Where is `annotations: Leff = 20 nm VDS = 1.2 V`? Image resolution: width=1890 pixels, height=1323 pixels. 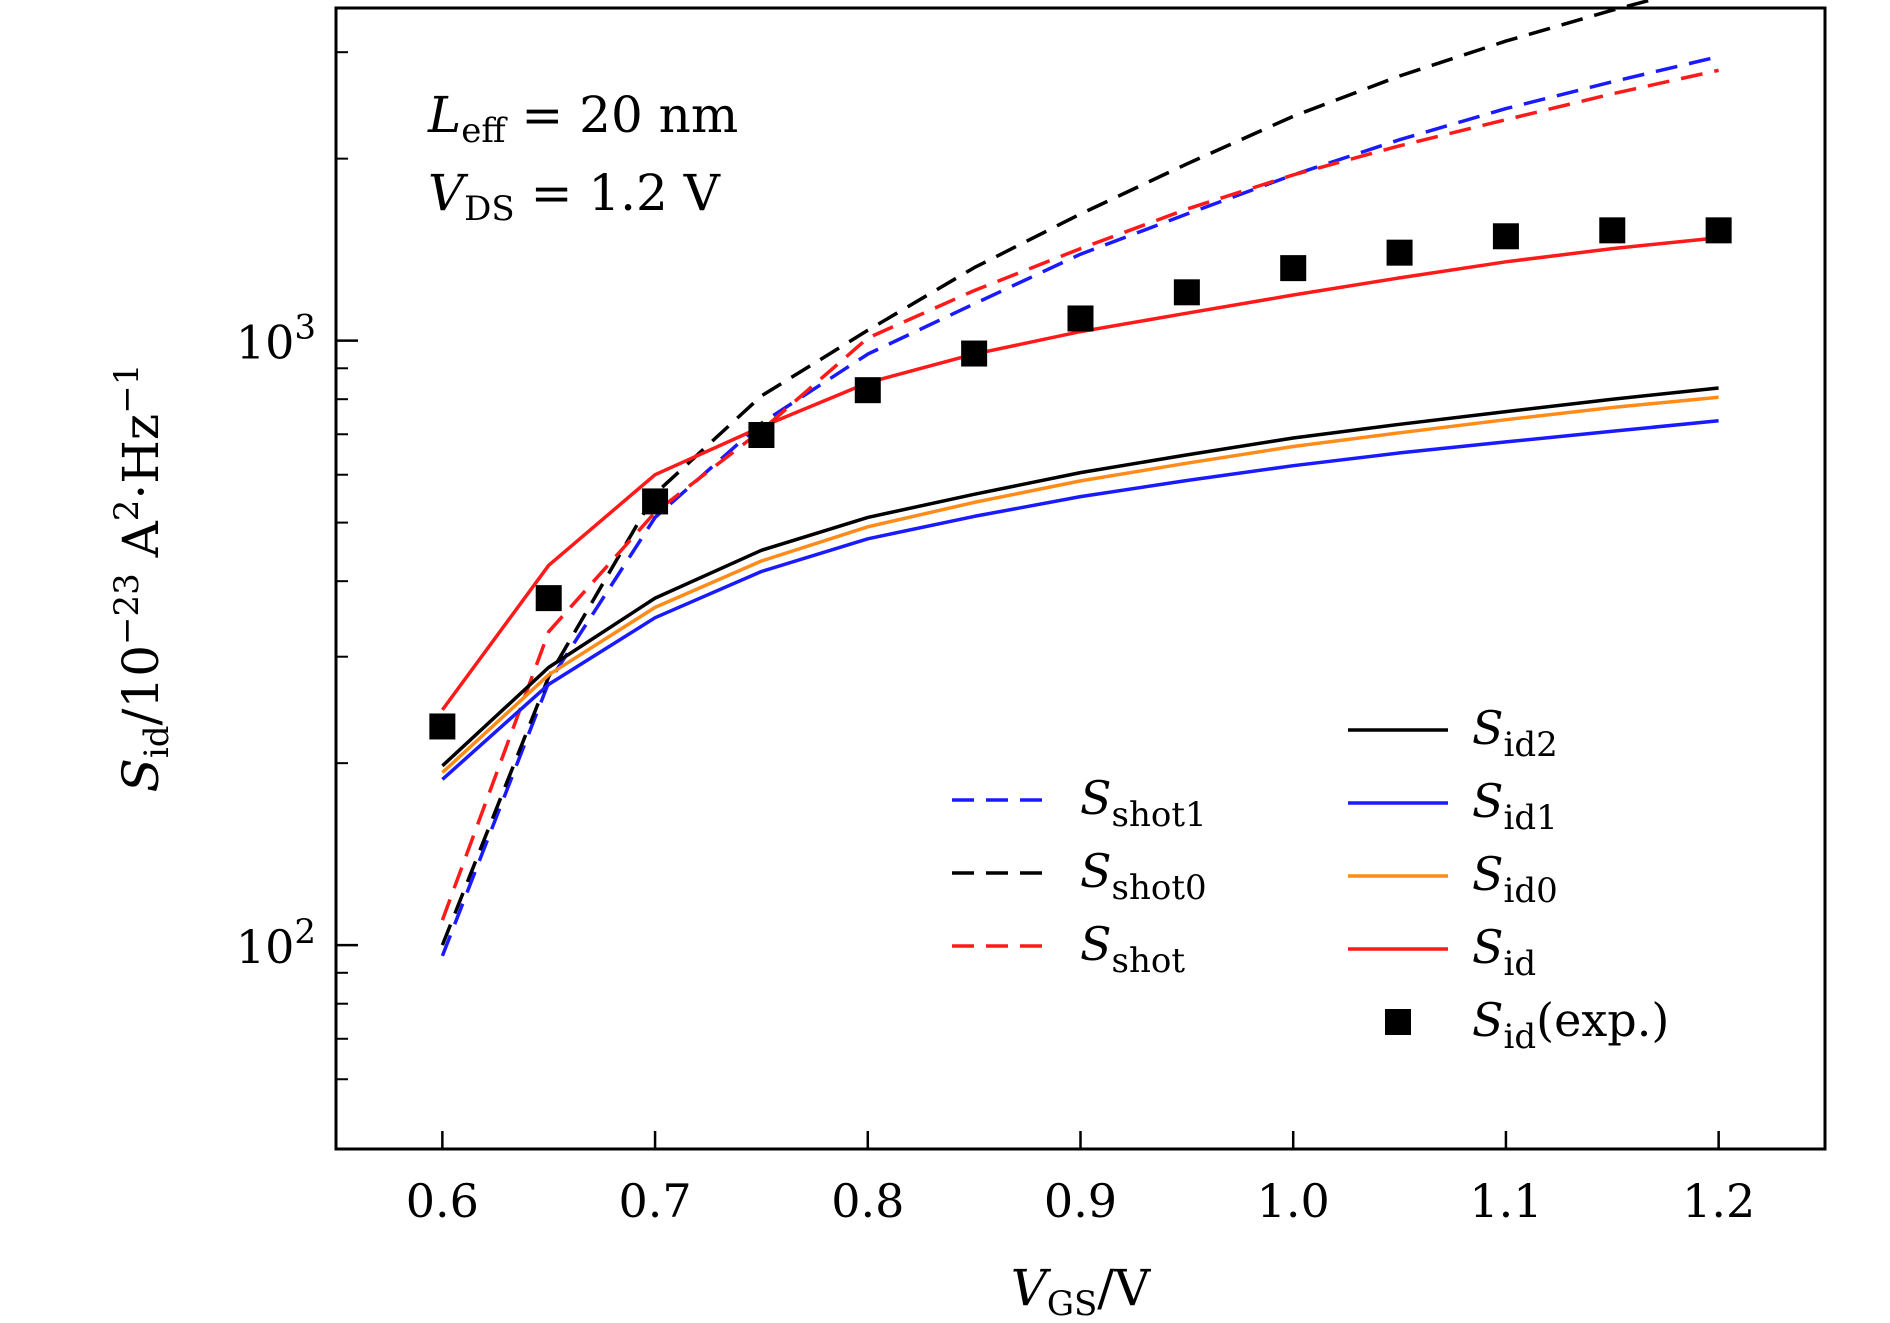 annotations: Leff = 20 nm VDS = 1.2 V is located at coordinates (582, 157).